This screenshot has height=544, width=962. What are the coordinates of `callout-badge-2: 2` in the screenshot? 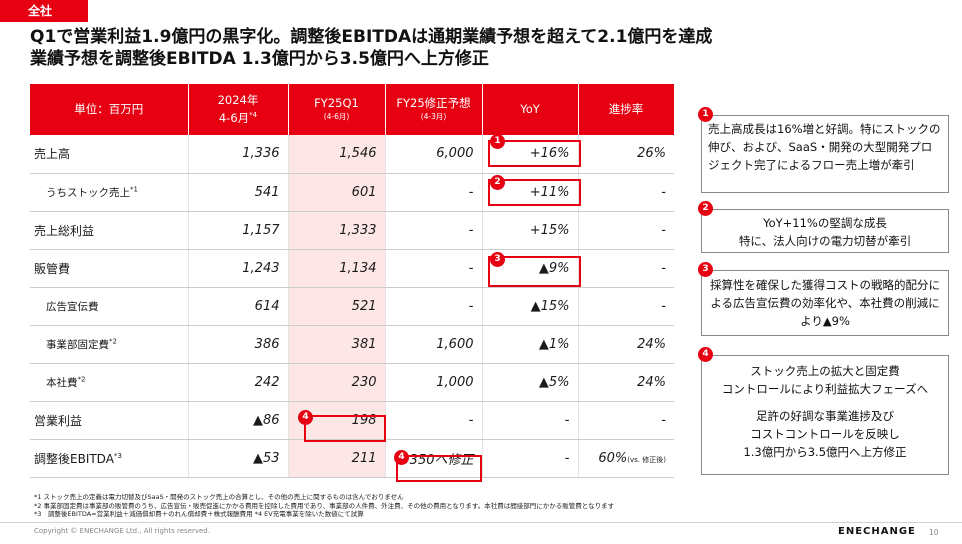 It's located at (705, 208).